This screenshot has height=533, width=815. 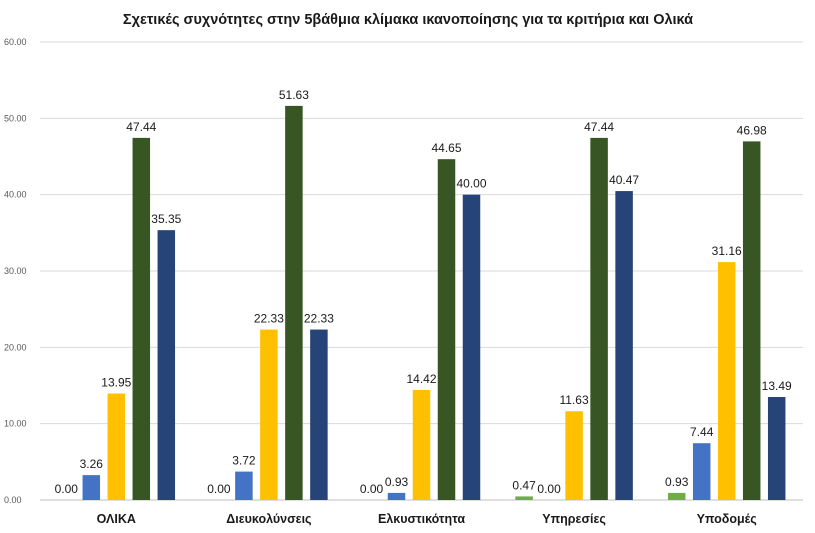 I want to click on y-tick-label: 20.00, so click(x=15, y=347).